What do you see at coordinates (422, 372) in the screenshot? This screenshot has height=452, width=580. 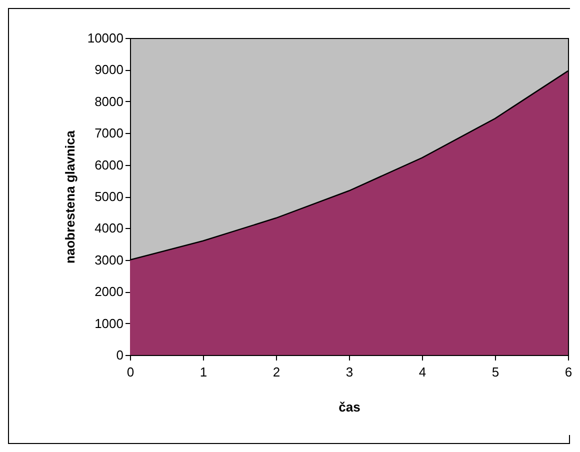 I see `x-tick-label: 4` at bounding box center [422, 372].